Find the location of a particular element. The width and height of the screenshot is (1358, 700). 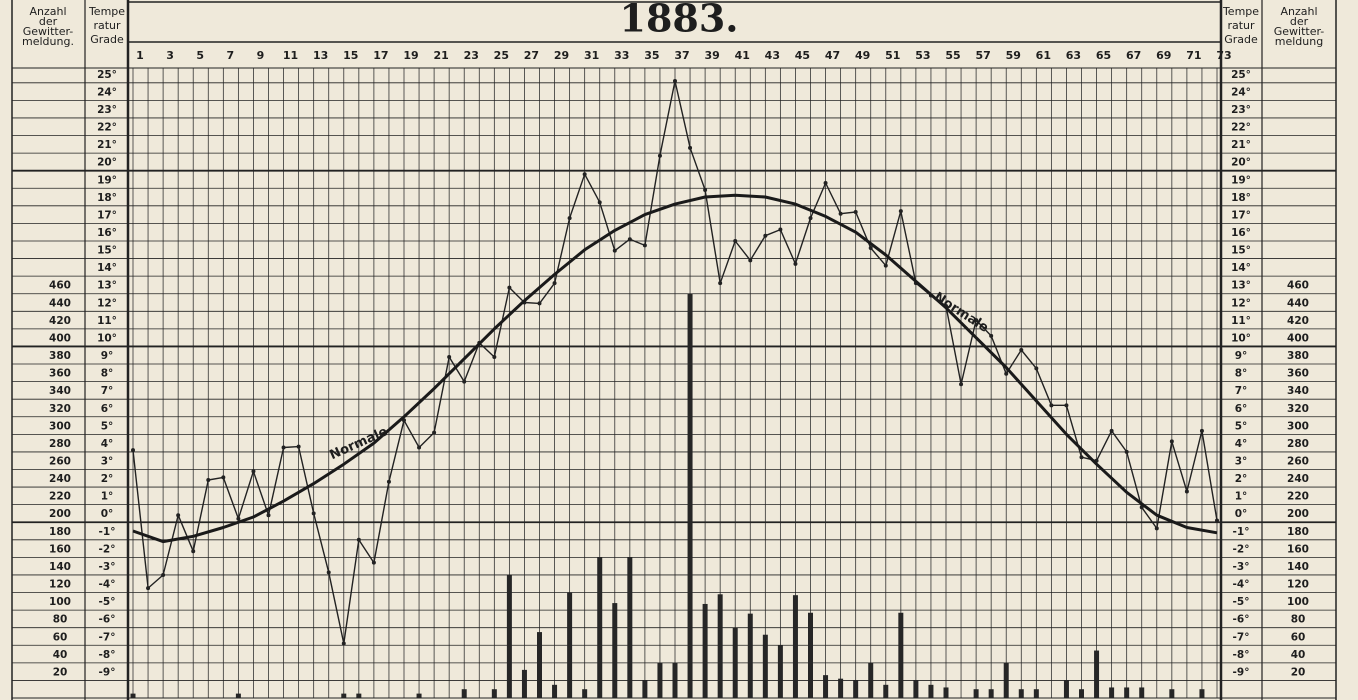

x-tick-label: 61 is located at coordinates (1043, 55).